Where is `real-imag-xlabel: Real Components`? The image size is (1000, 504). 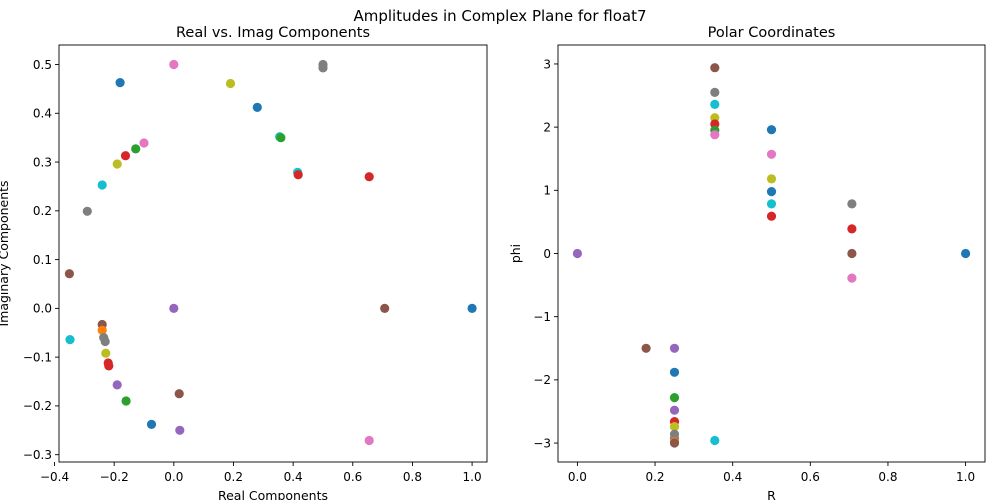 real-imag-xlabel: Real Components is located at coordinates (273, 494).